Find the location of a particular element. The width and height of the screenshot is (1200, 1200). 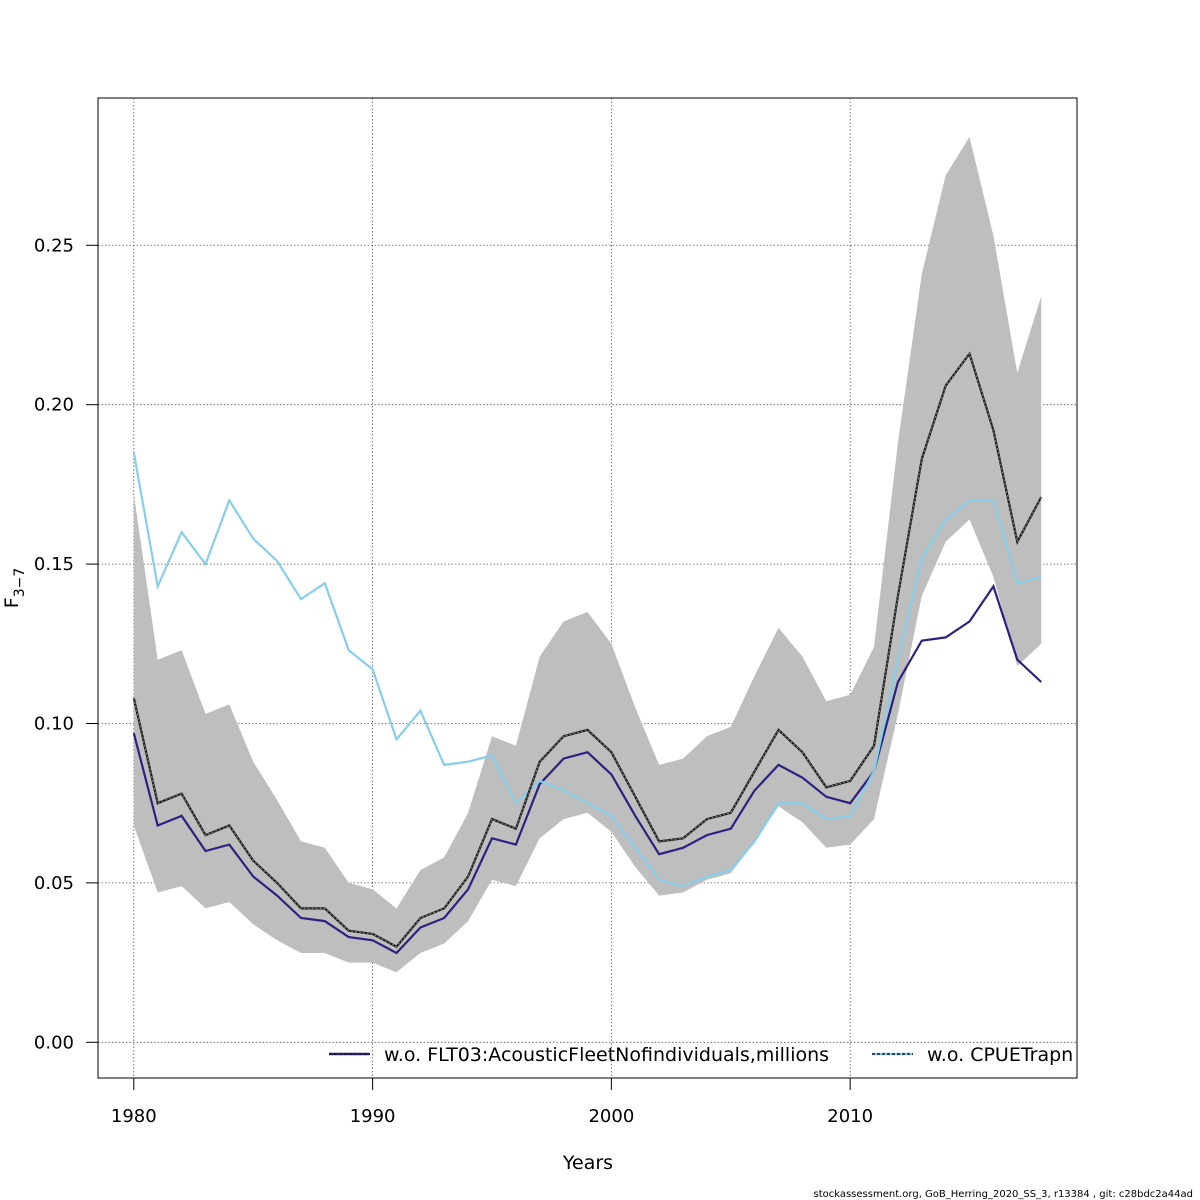

svg-text: F3−7 is located at coordinates (14, 588).